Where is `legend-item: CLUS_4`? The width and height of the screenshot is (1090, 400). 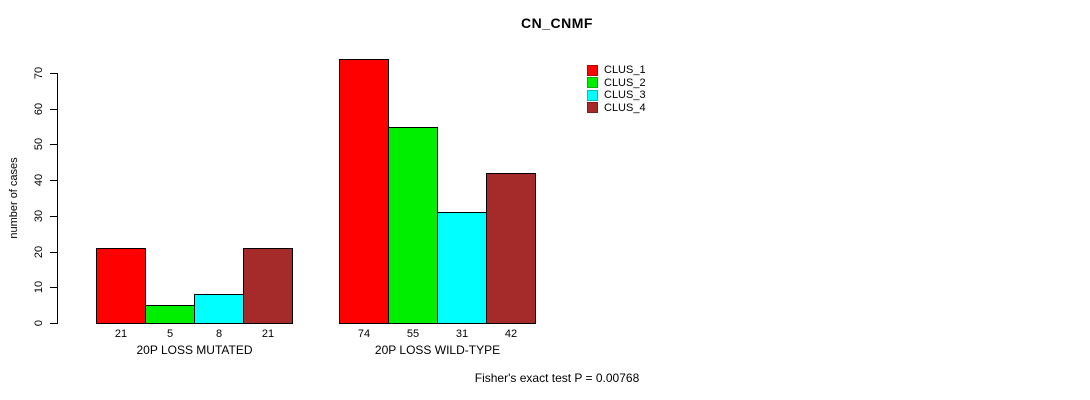 legend-item: CLUS_4 is located at coordinates (616, 108).